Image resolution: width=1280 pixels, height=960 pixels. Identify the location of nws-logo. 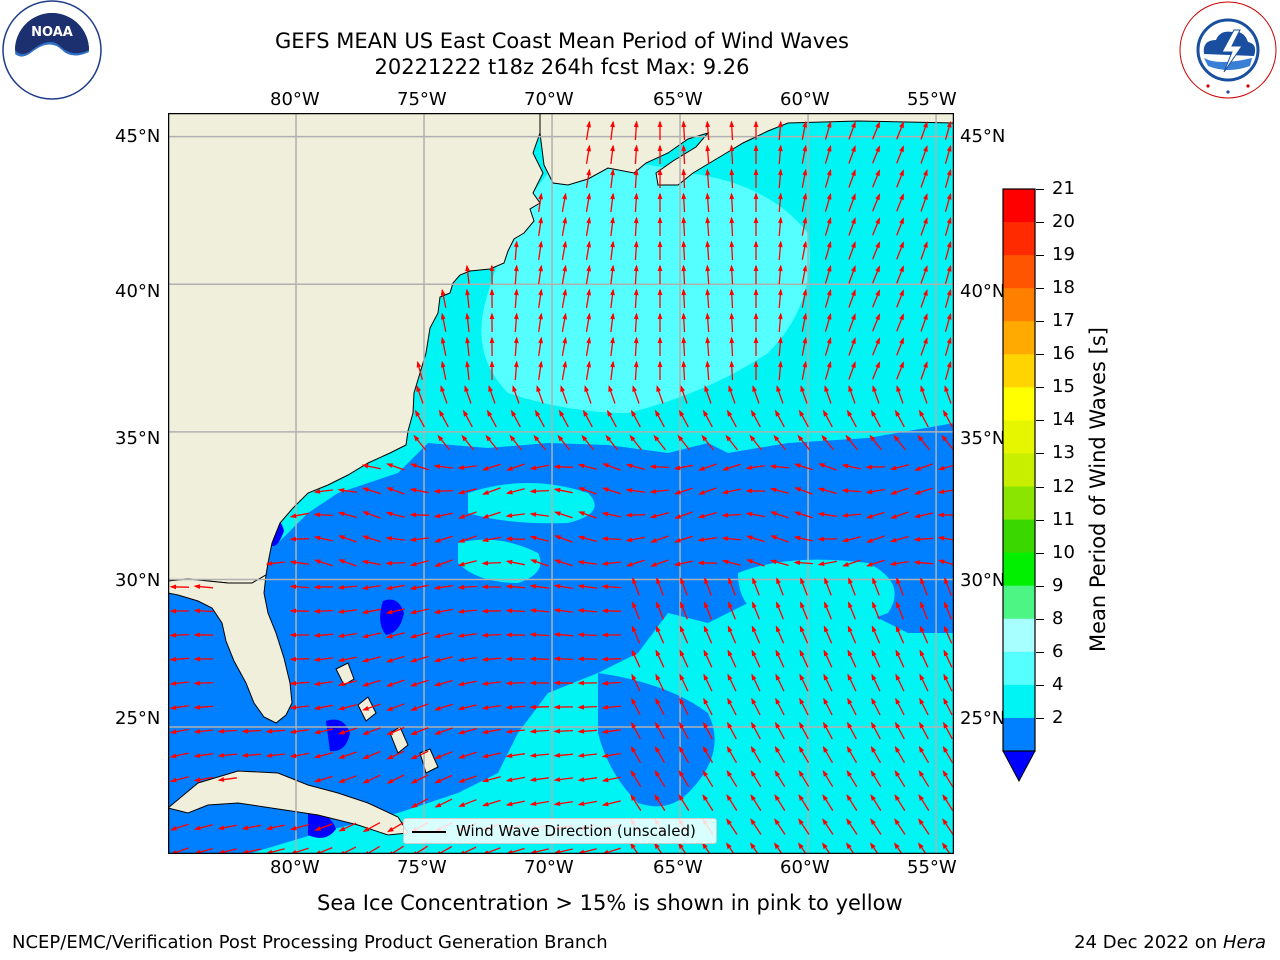
(1228, 50).